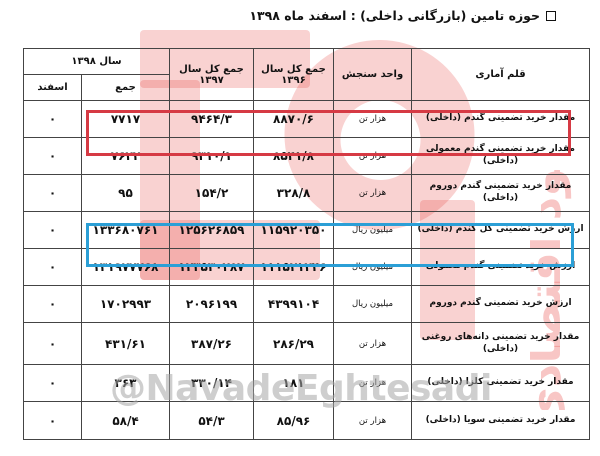 The width and height of the screenshot is (600, 456). Describe the element at coordinates (212, 267) in the screenshot. I see `cell-total-1397: ۱۲۳۵۳۰۲۸۷` at that location.